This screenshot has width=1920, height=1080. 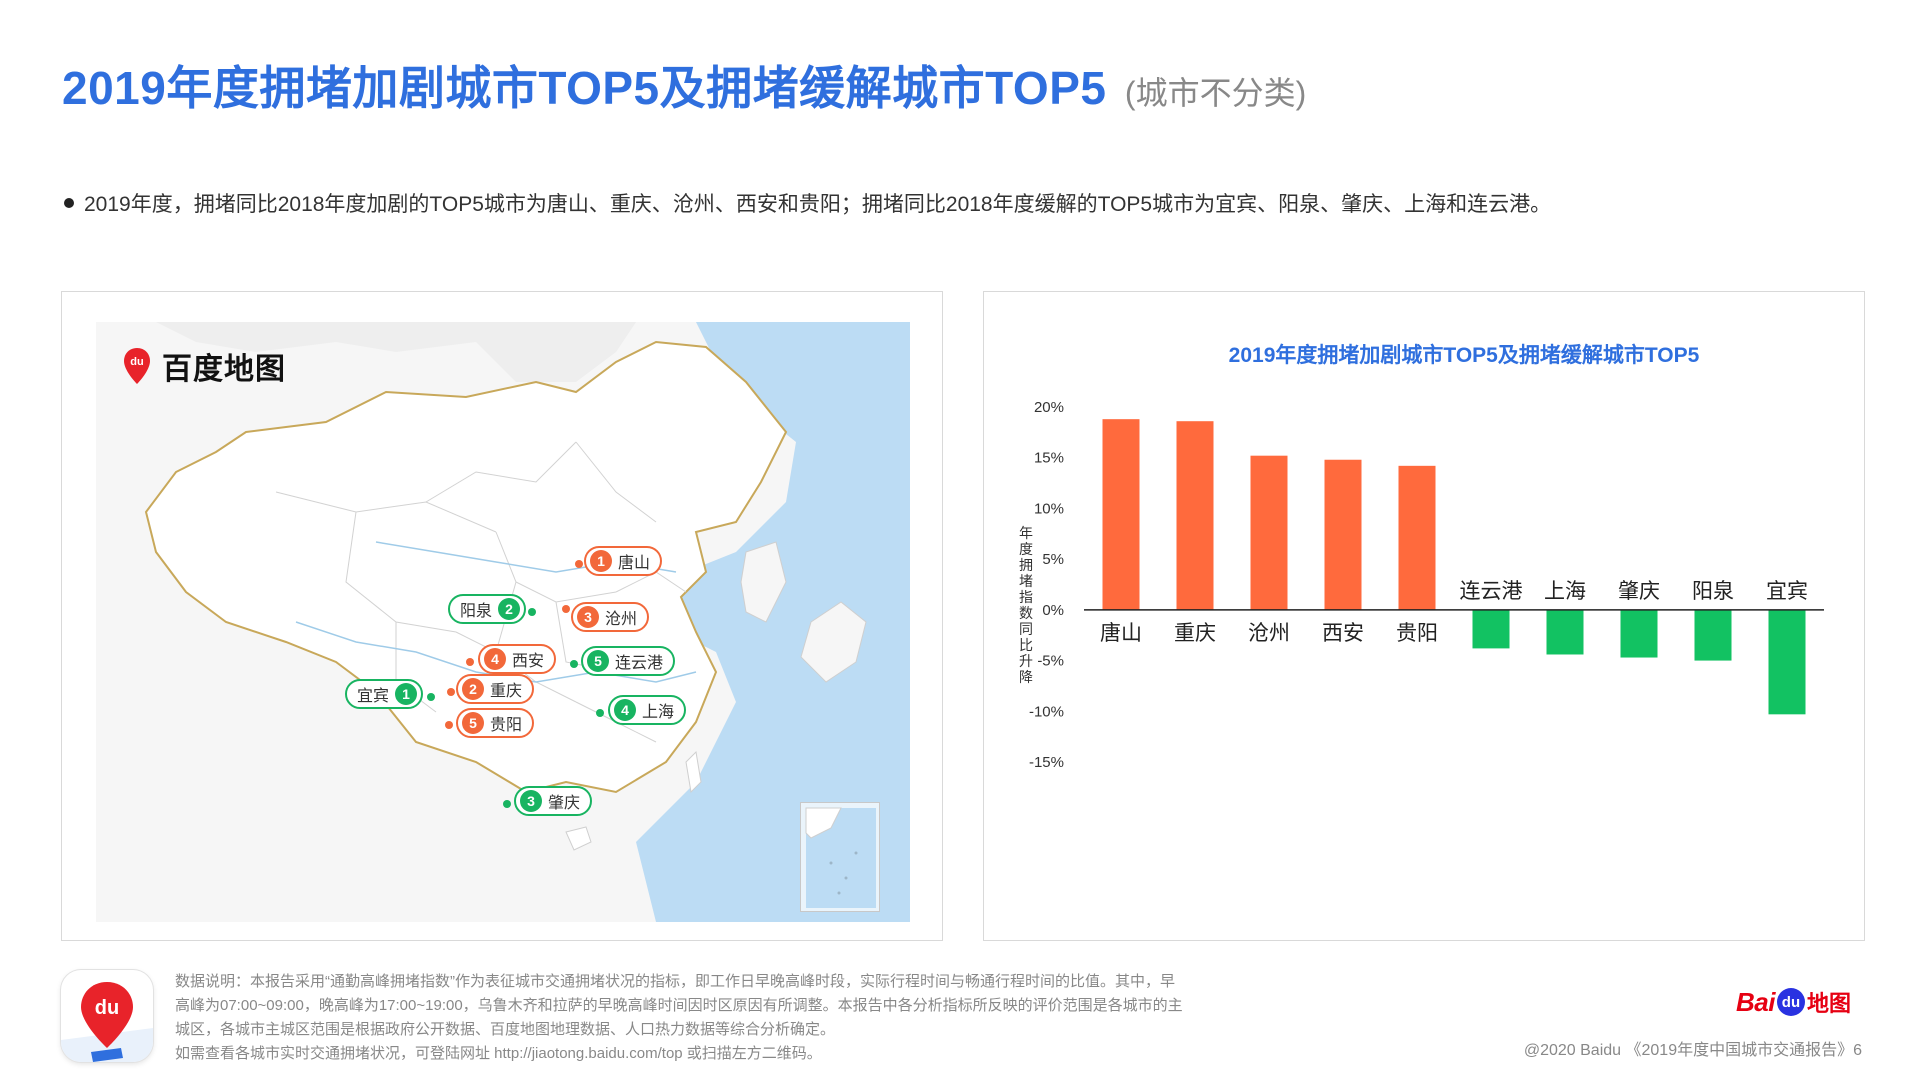 What do you see at coordinates (1565, 591) in the screenshot?
I see `category-label: 上海` at bounding box center [1565, 591].